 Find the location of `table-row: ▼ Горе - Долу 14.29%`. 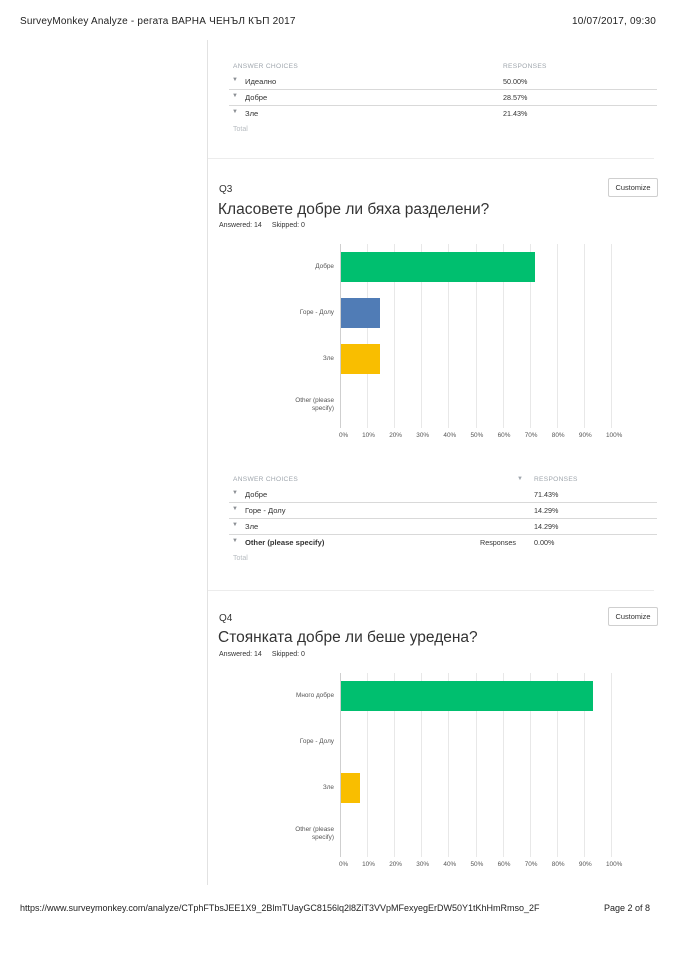

table-row: ▼ Горе - Долу 14.29% is located at coordinates (443, 511).